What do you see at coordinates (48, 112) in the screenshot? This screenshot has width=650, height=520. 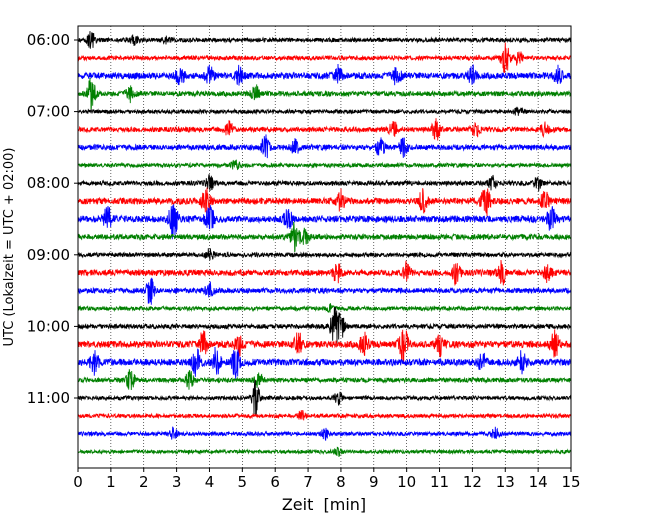 I see `y-tick-label: 07:00` at bounding box center [48, 112].